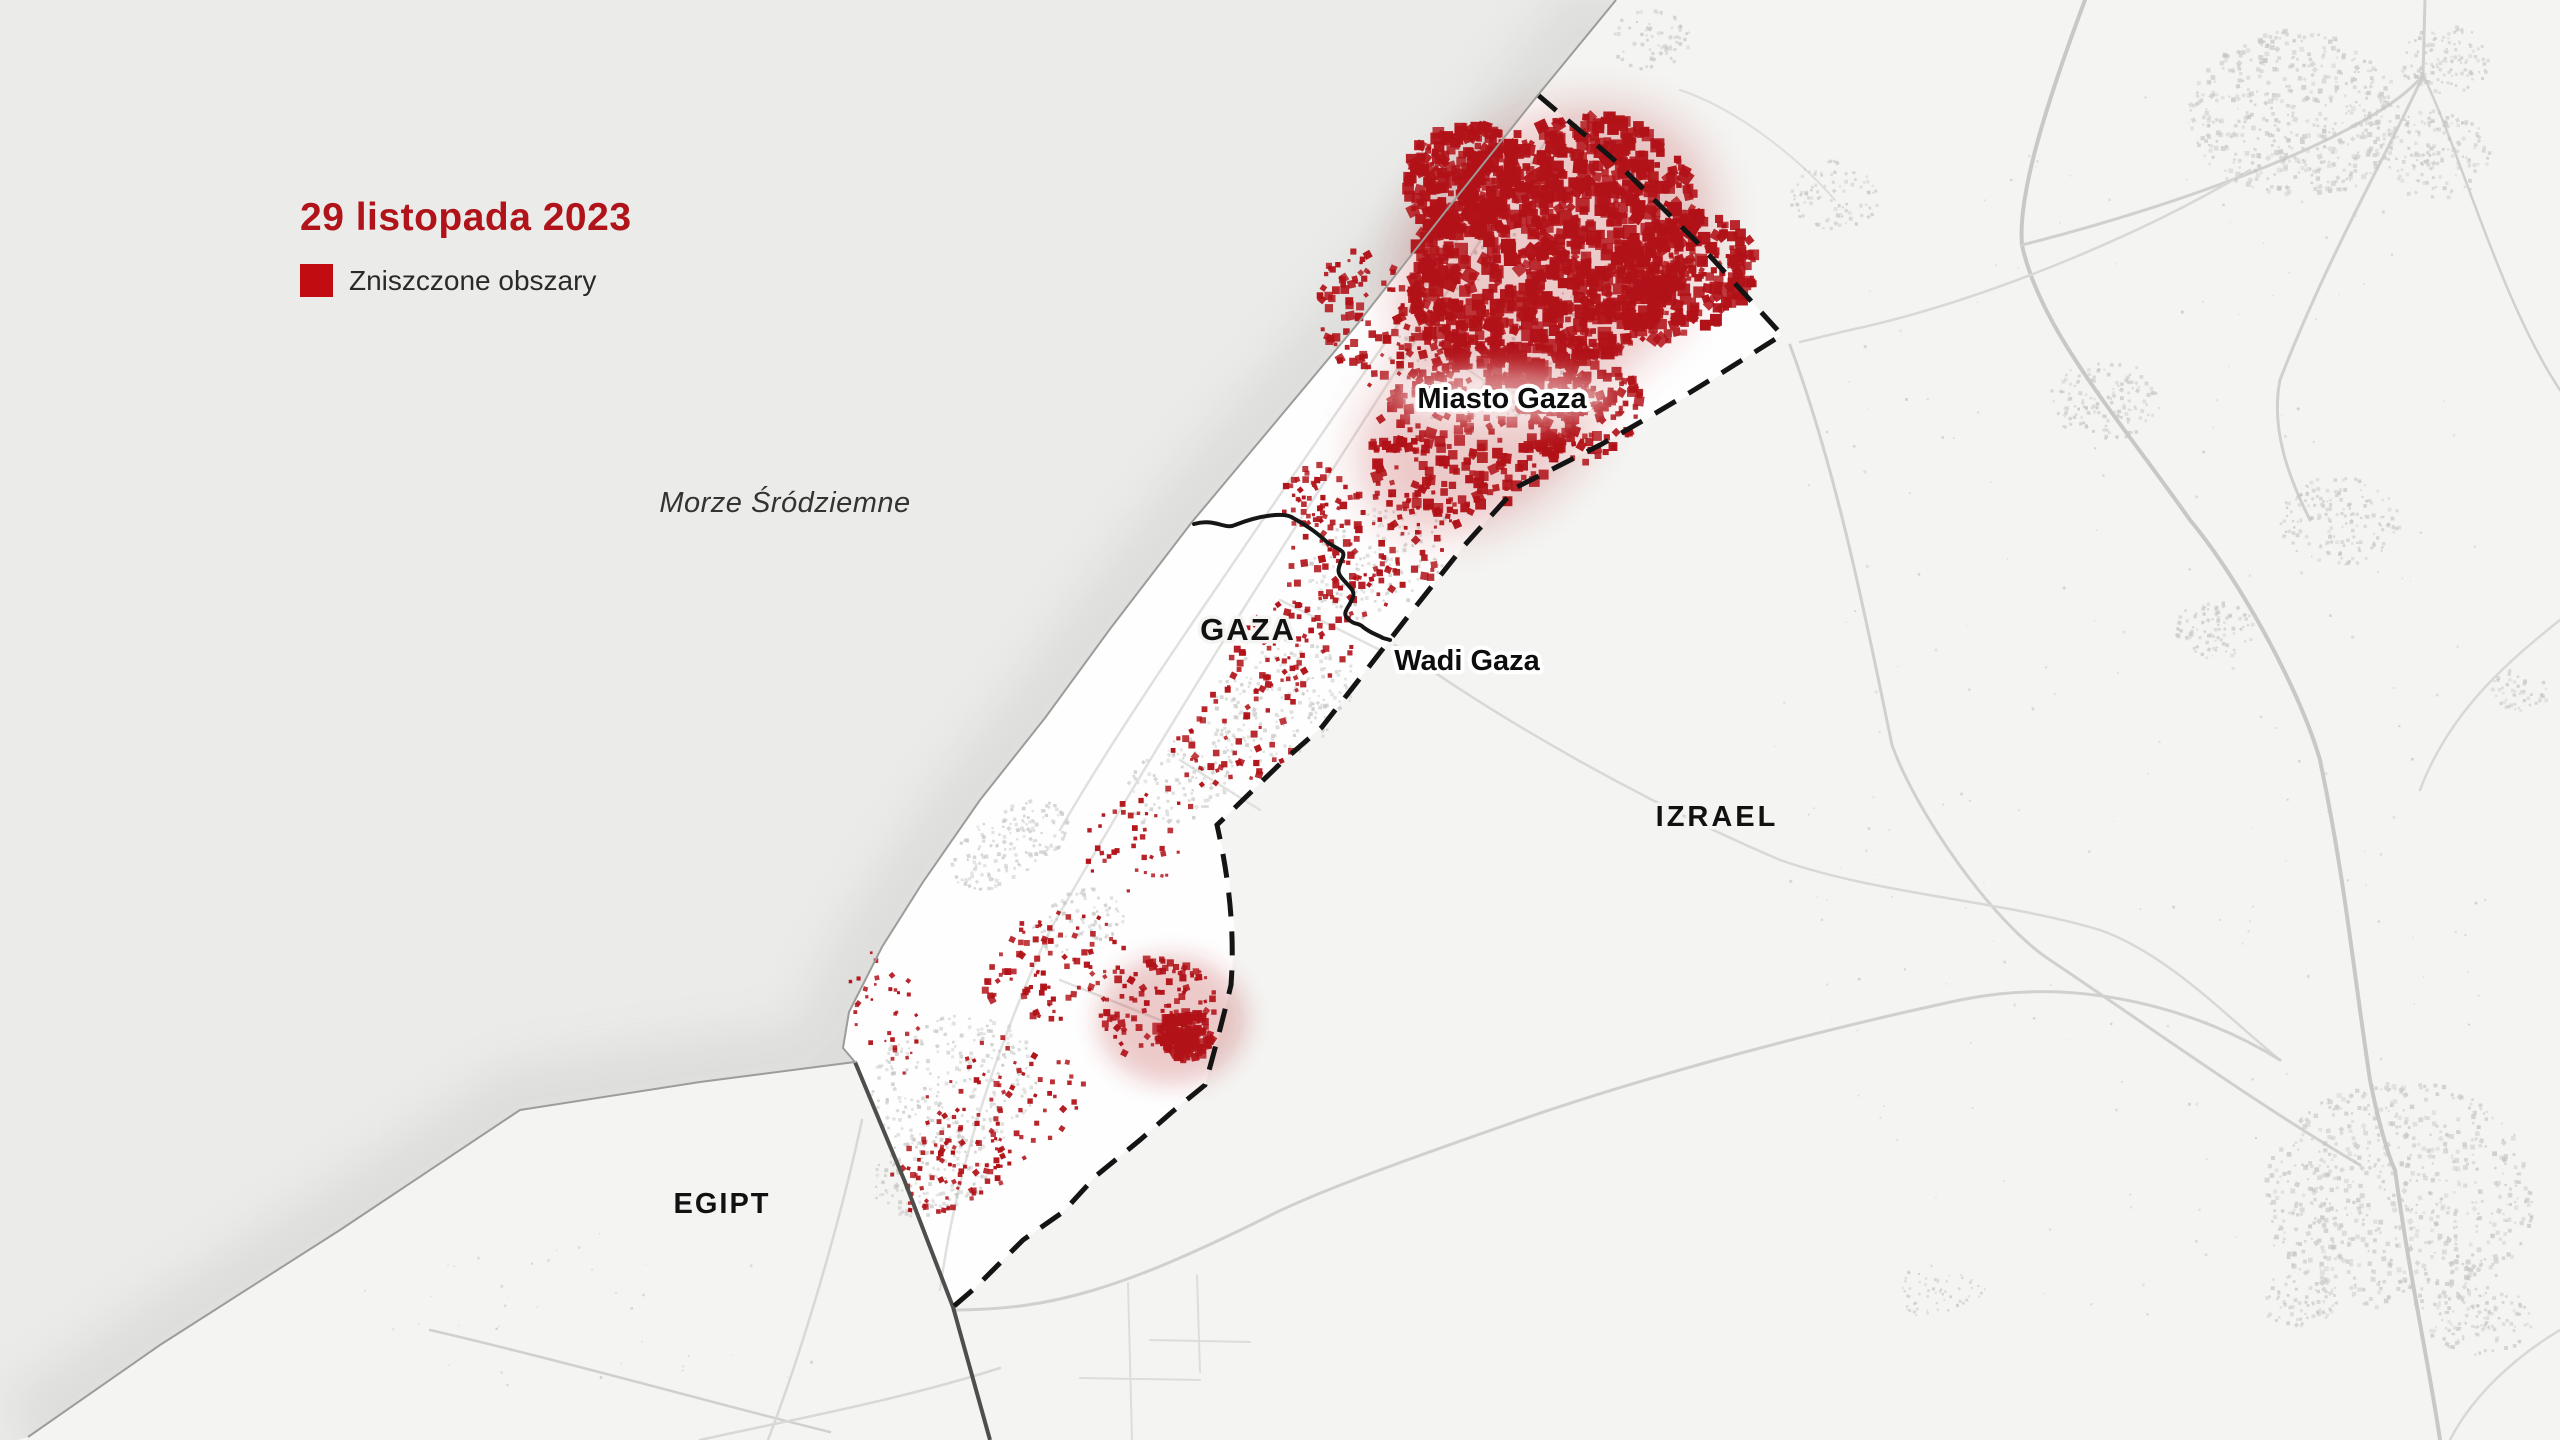 This screenshot has height=1440, width=2560. I want to click on legend: Zniszczone obszary, so click(466, 280).